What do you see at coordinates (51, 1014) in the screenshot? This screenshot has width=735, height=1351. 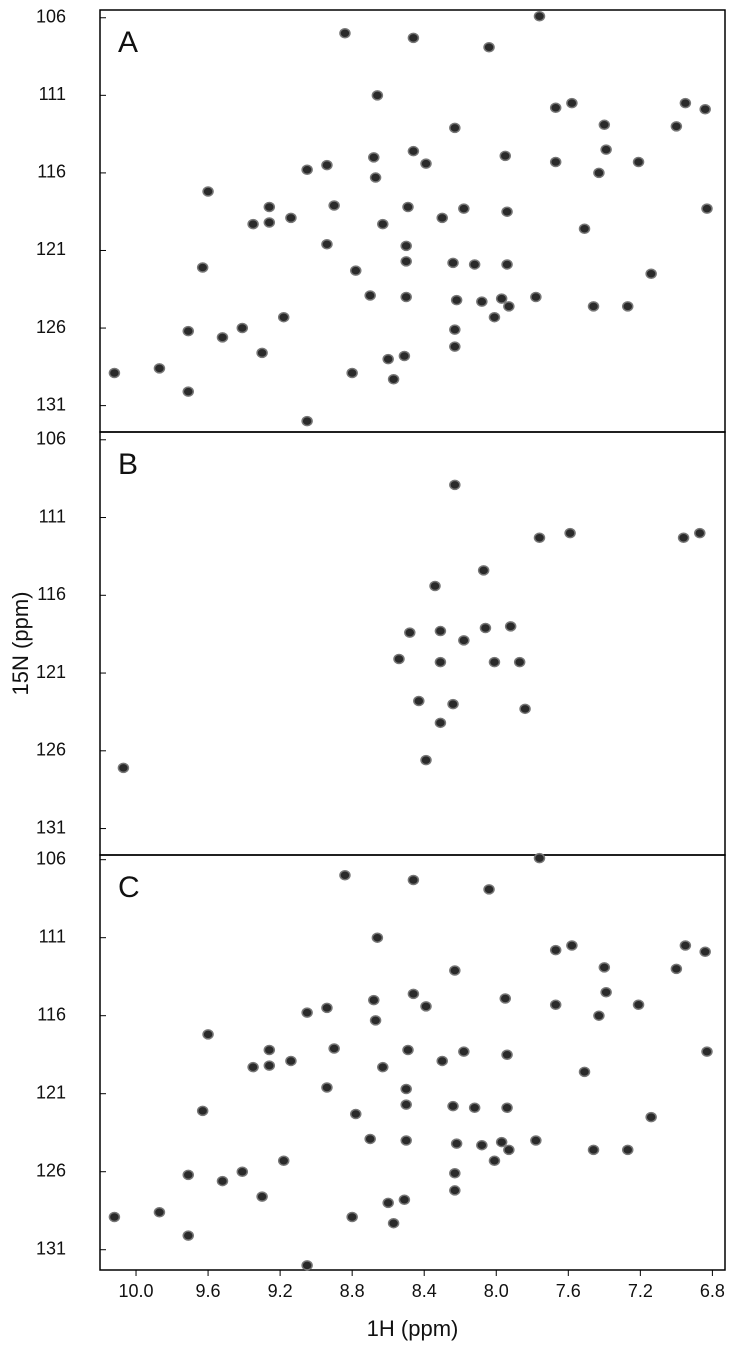 I see `y-tick-label: 116` at bounding box center [51, 1014].